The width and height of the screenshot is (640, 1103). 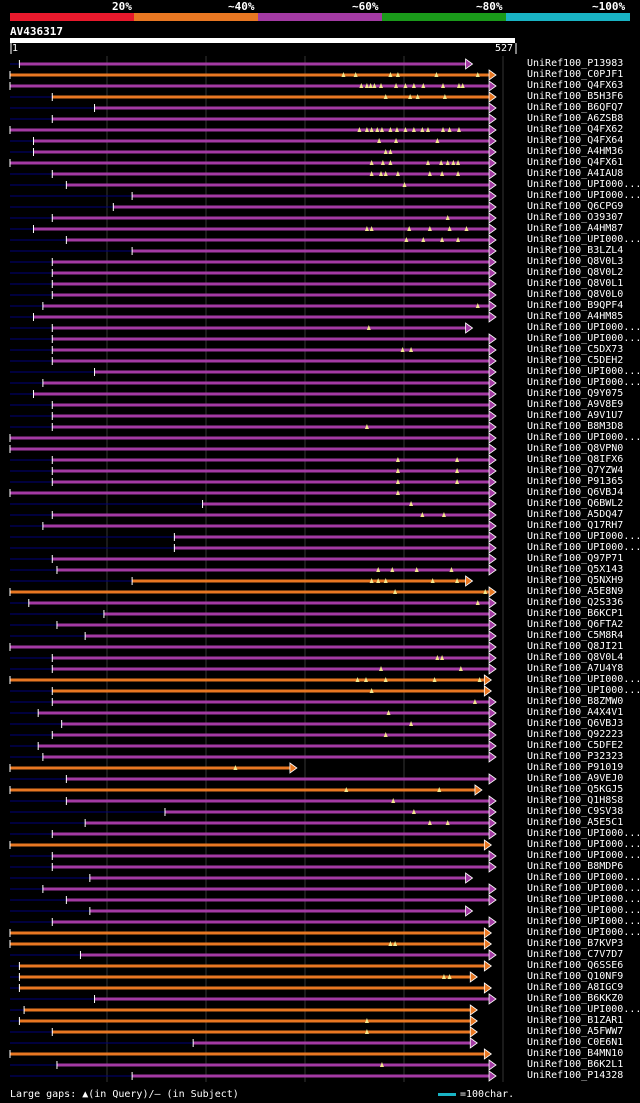 I want to click on hit-label: UniRef100_A5FWW7, so click(x=575, y=1031).